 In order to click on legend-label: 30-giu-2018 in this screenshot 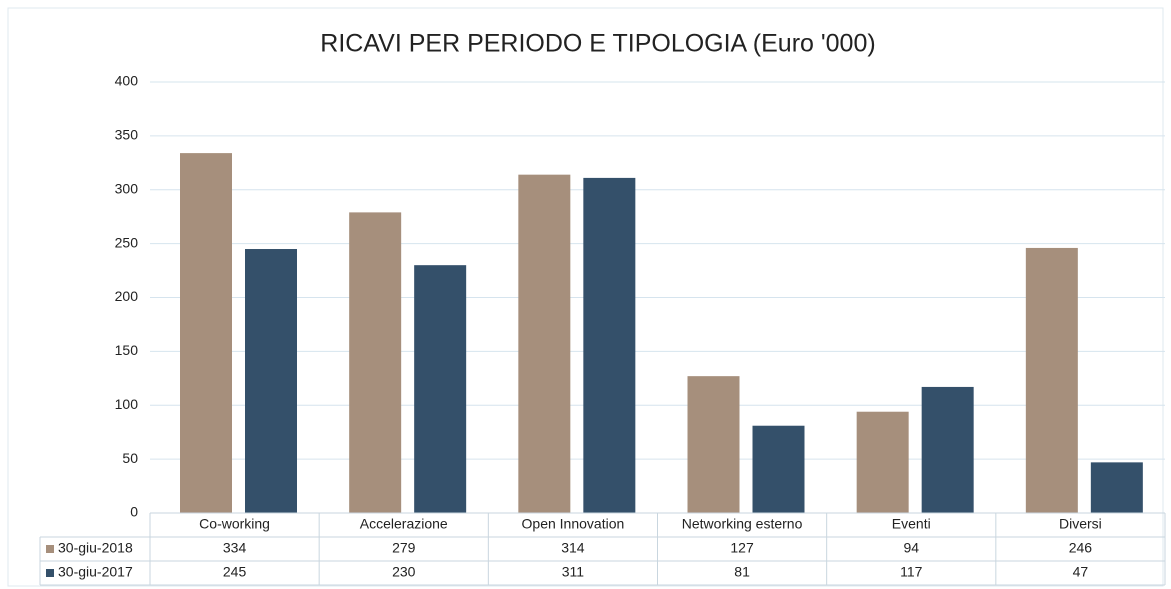, I will do `click(95, 548)`.